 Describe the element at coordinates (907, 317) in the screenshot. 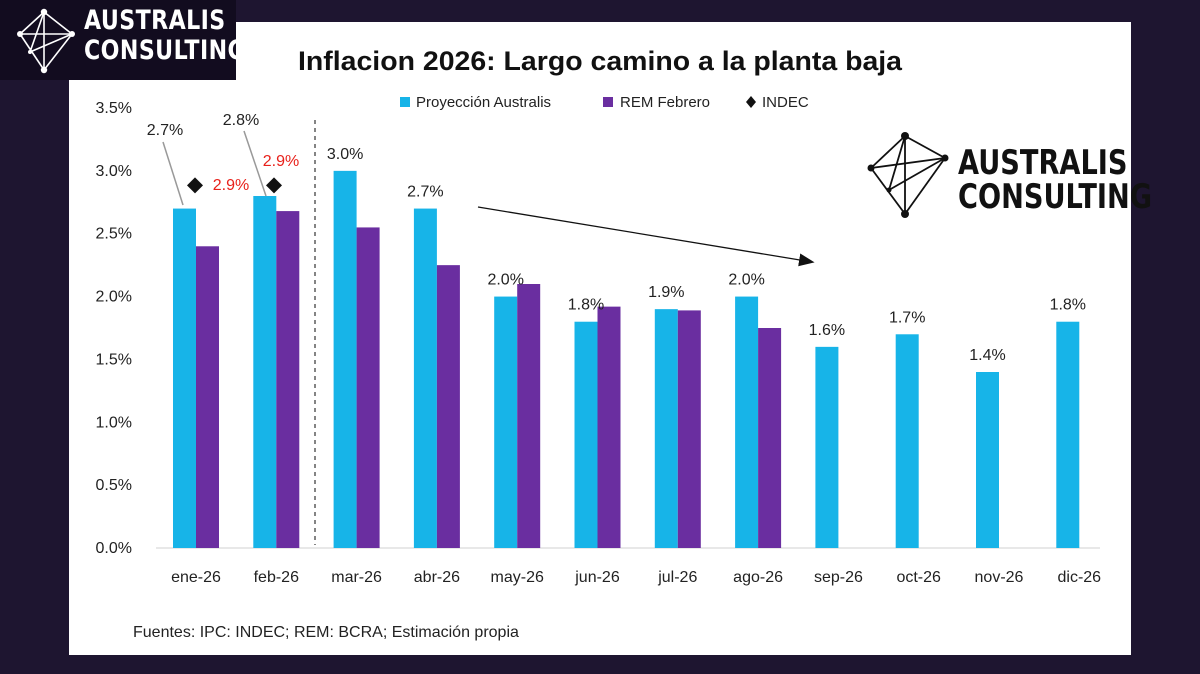

I see `data-label-proyeccion: 1.7%` at that location.